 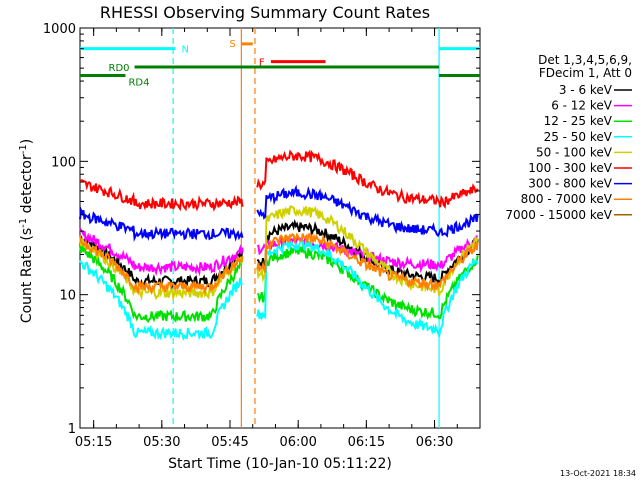 I want to click on x-tick-label: 06:30, so click(x=434, y=442).